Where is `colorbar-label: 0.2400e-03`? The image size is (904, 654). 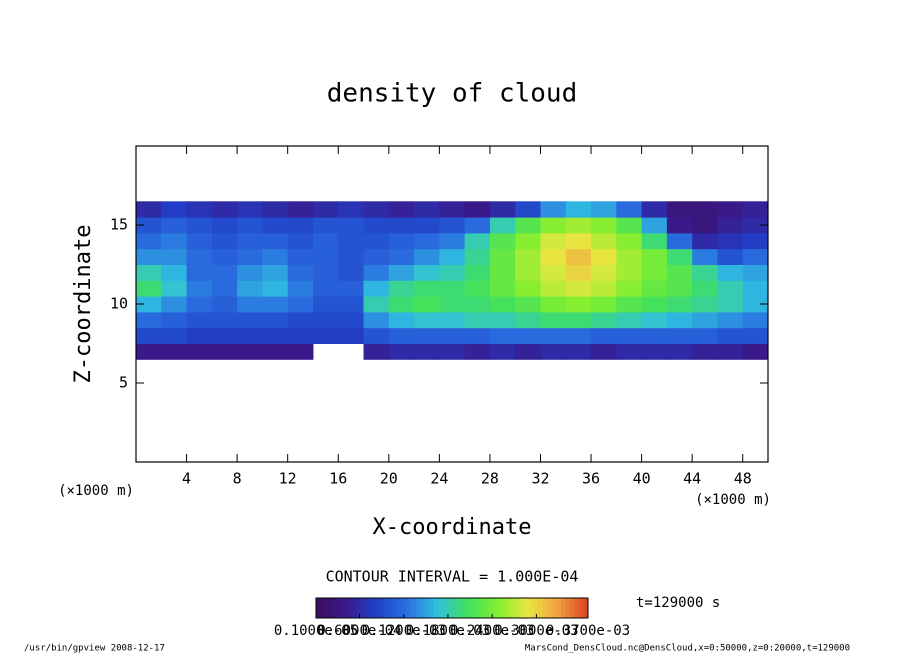 colorbar-label: 0.2400e-03 is located at coordinates (492, 631).